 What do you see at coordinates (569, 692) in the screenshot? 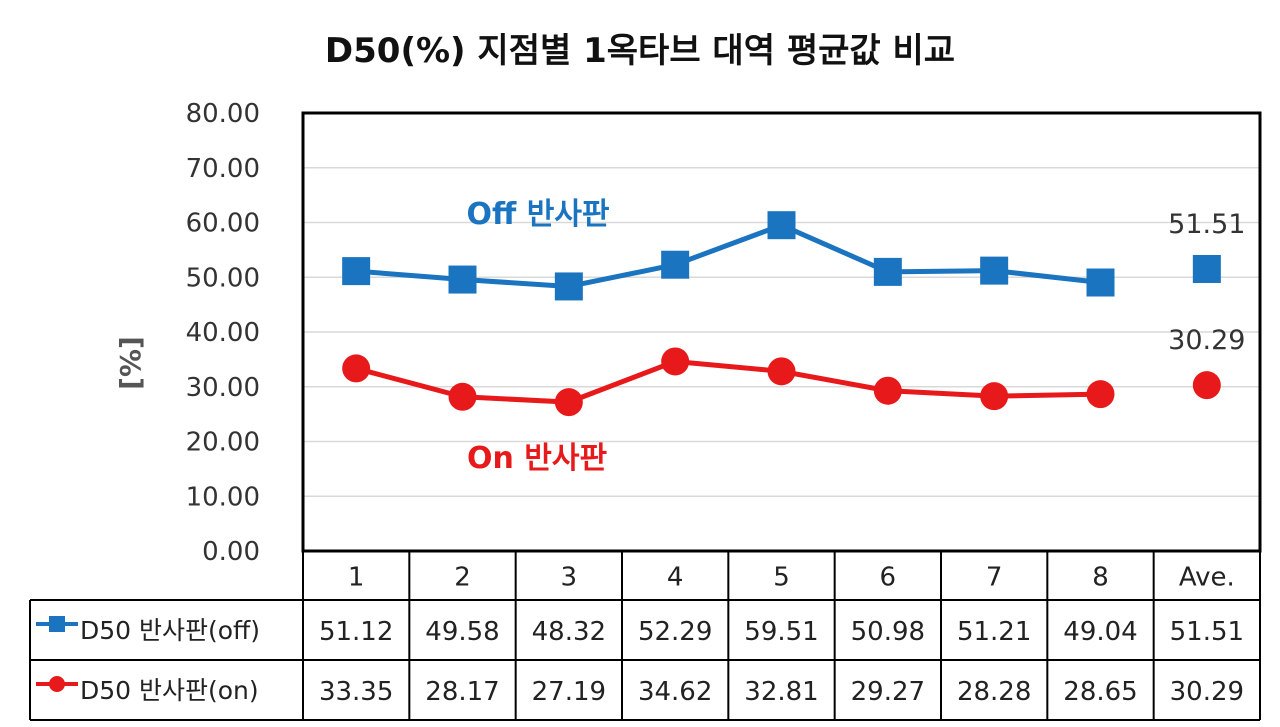
I see `table-cell: 27.19` at bounding box center [569, 692].